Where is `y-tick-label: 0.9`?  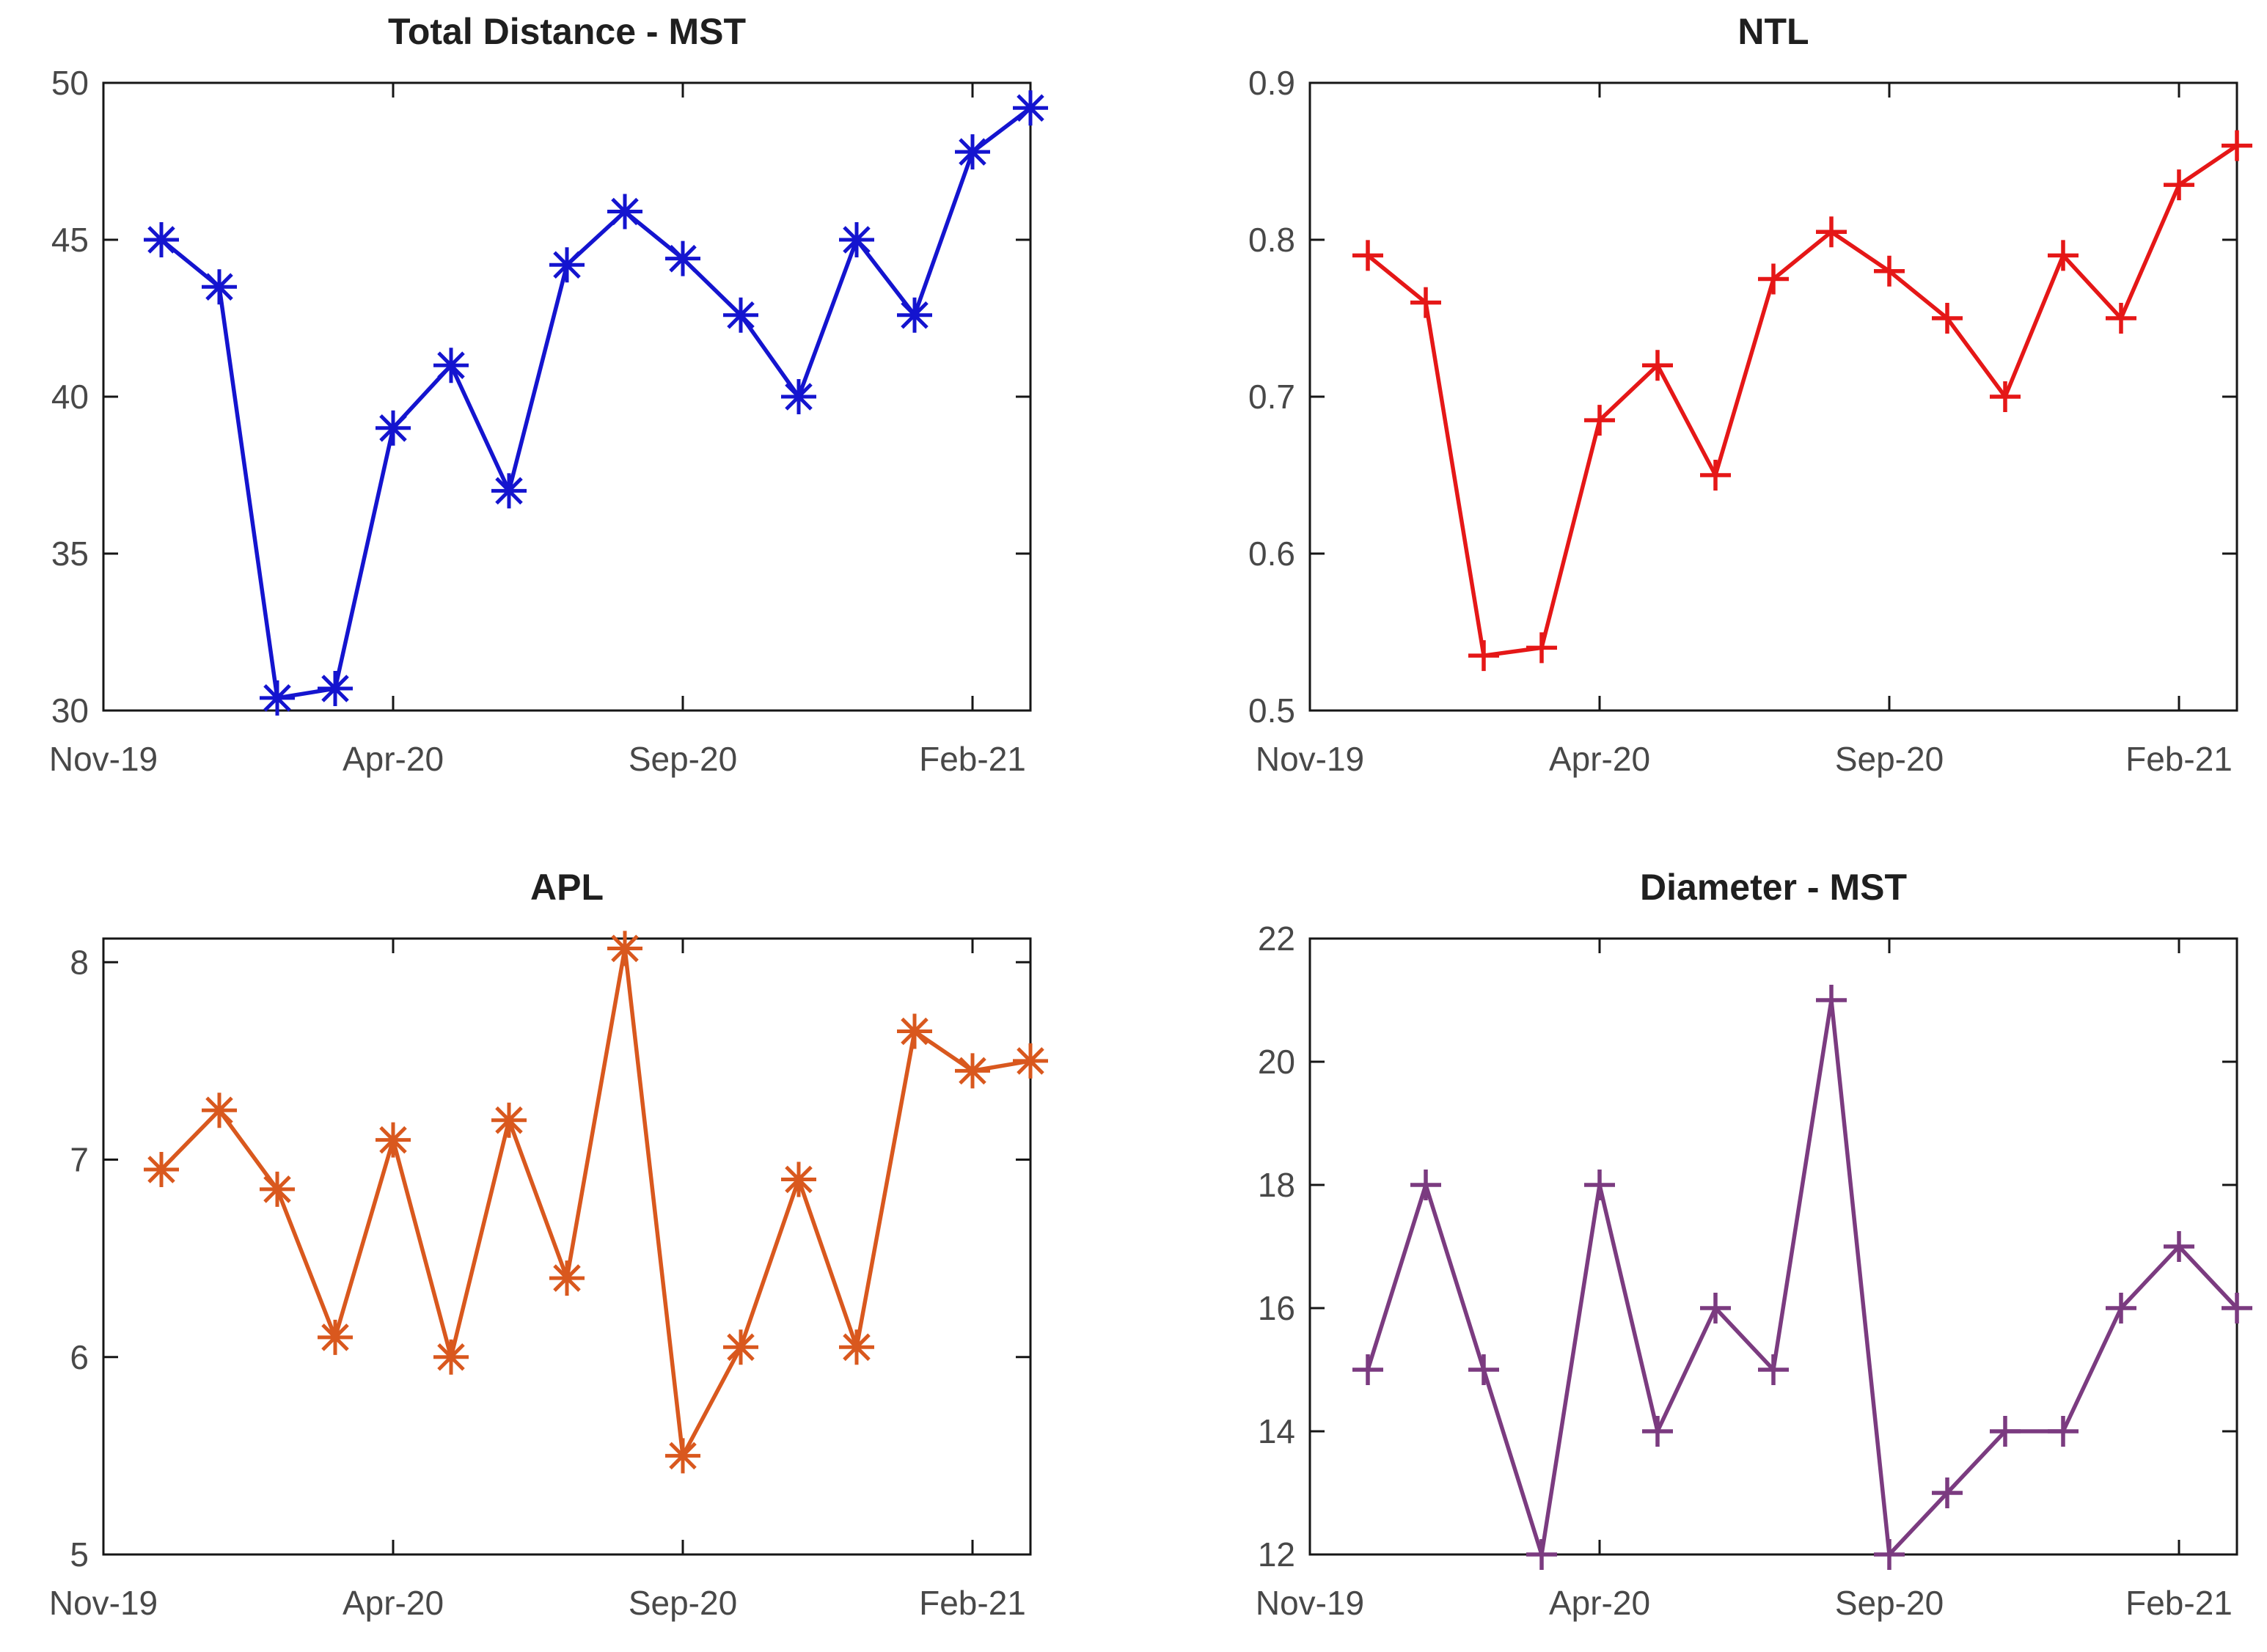
y-tick-label: 0.9 is located at coordinates (1271, 83).